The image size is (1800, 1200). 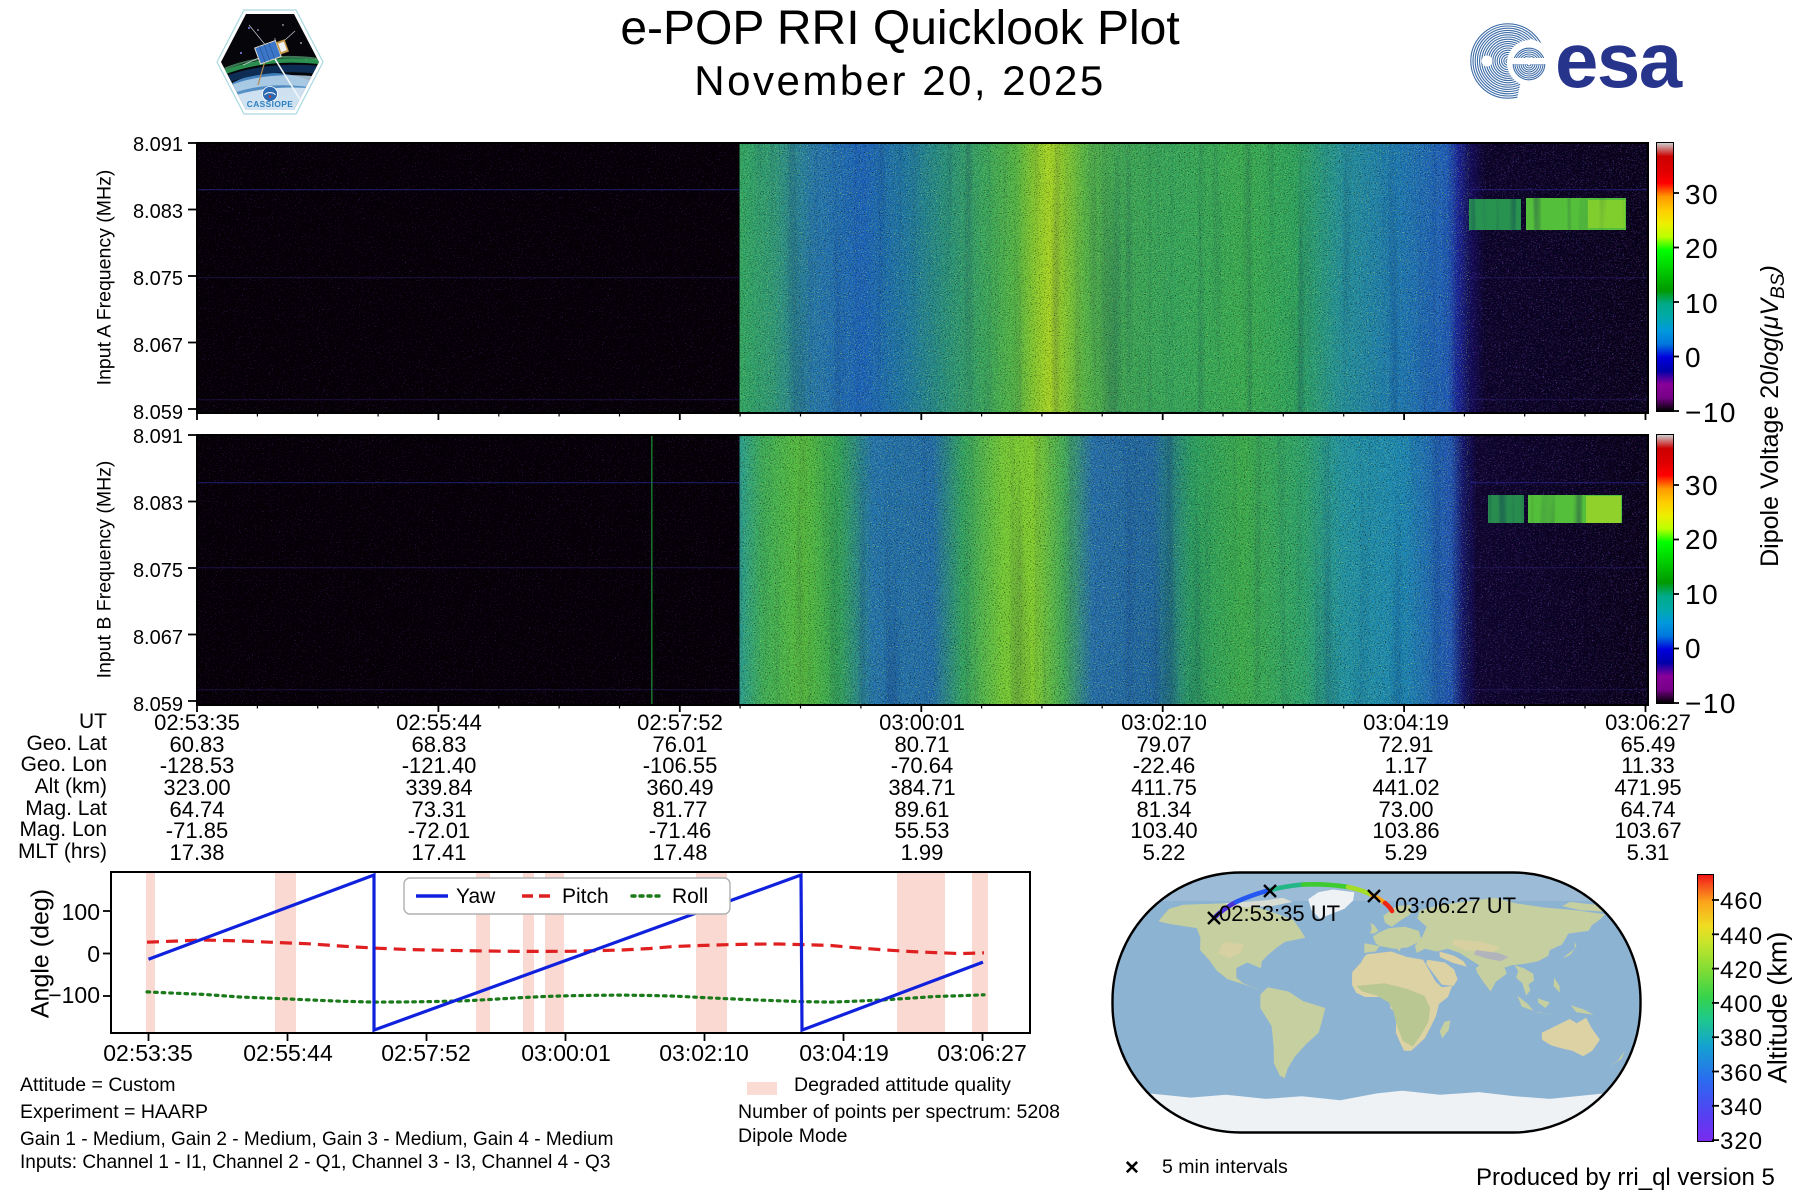 I want to click on svg-text: Roll, so click(x=690, y=896).